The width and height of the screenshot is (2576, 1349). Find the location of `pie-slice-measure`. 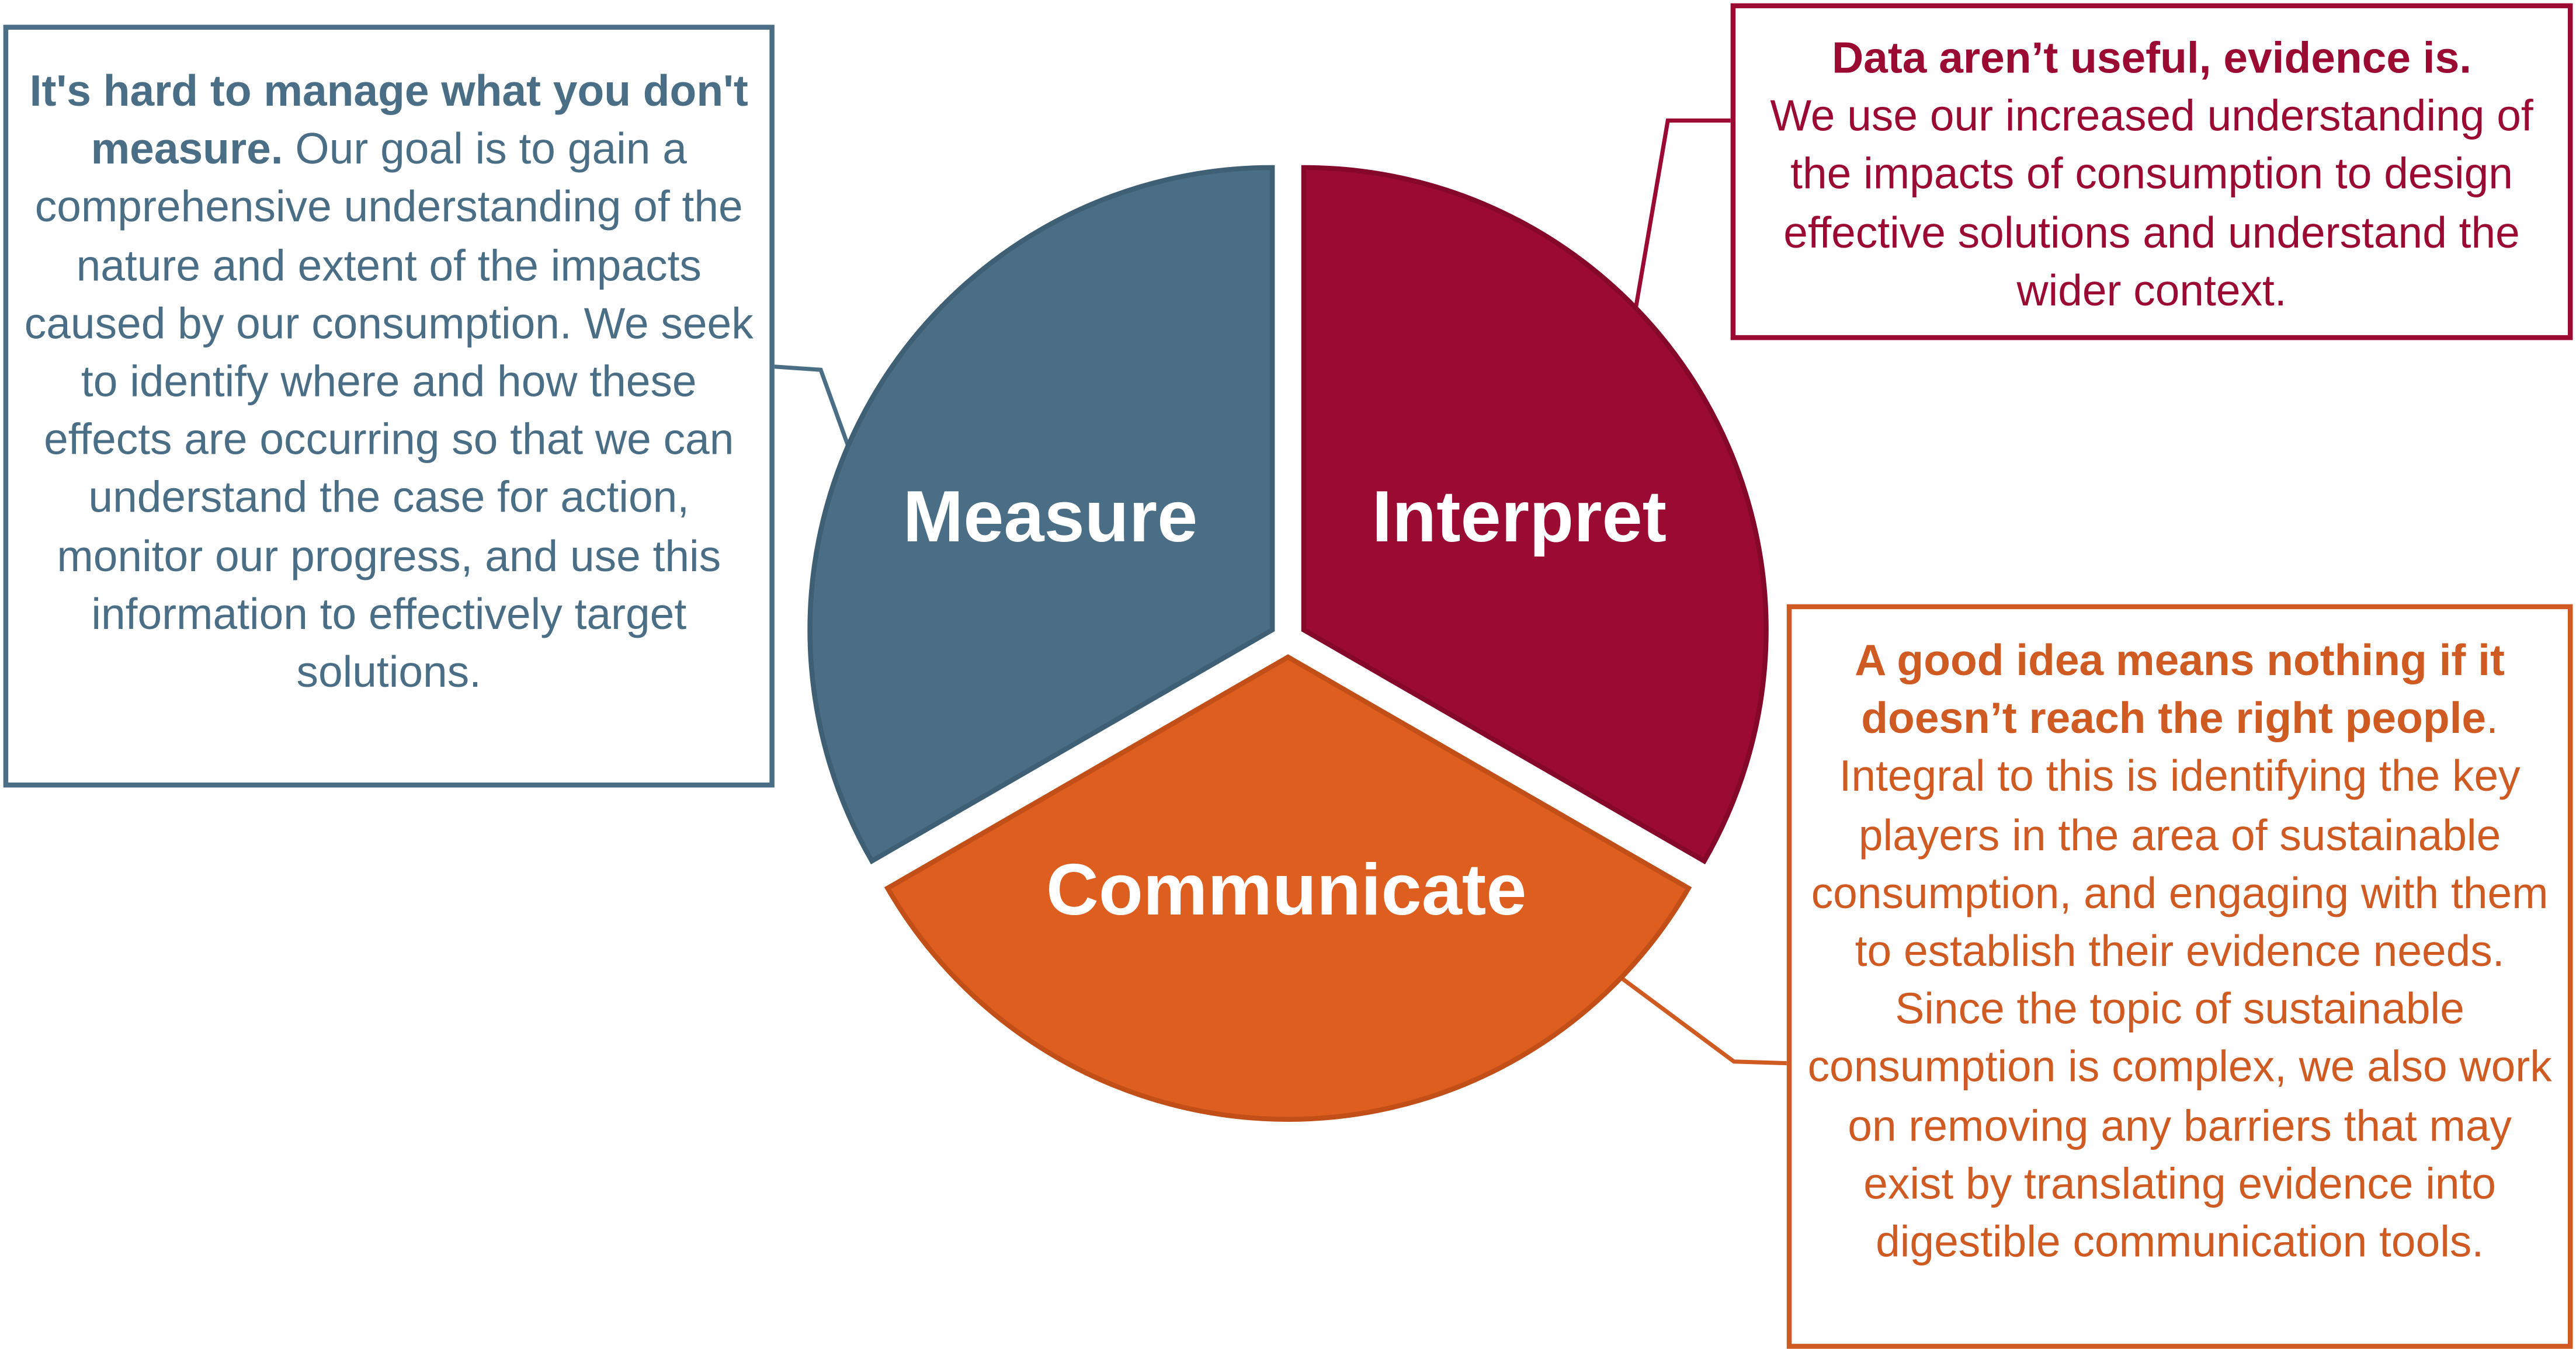

pie-slice-measure is located at coordinates (1041, 515).